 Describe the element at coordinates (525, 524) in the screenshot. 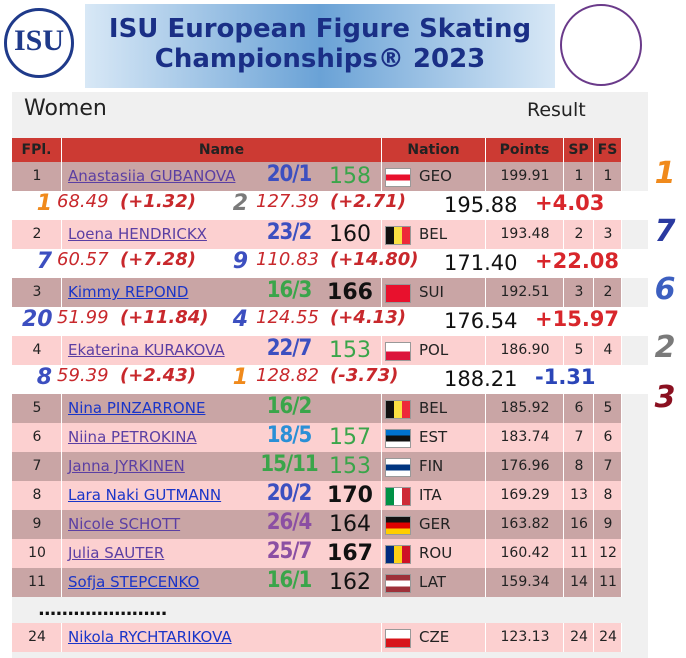

I see `points: 163.82` at that location.